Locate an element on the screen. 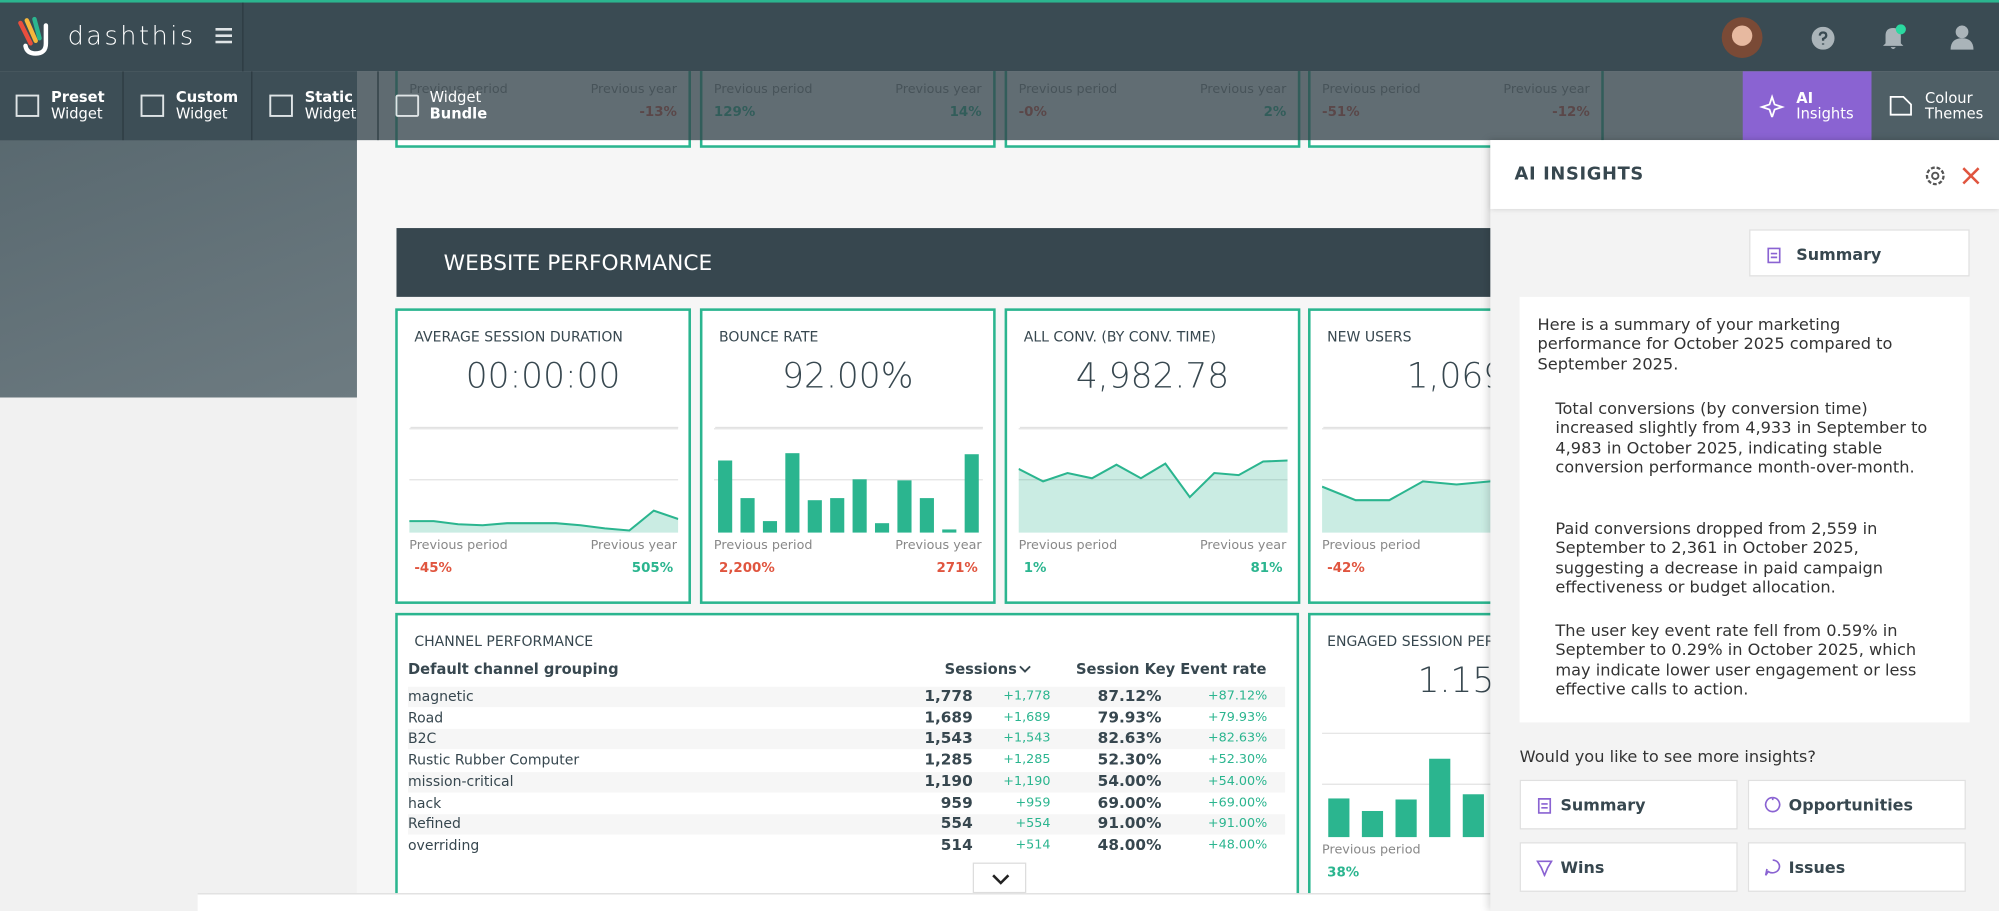  settings-icon is located at coordinates (1935, 175).